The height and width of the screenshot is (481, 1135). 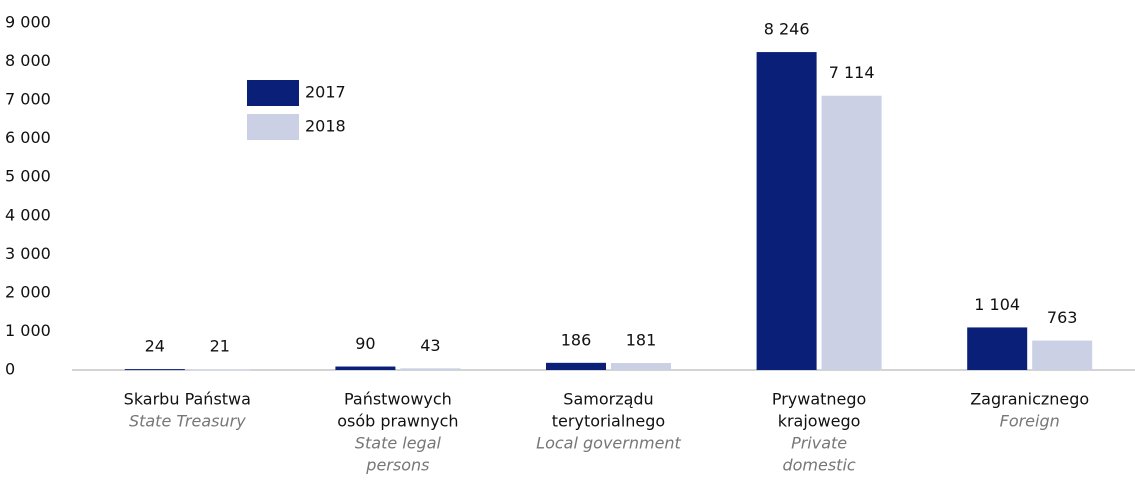 I want to click on legend-label: 2017, so click(x=325, y=92).